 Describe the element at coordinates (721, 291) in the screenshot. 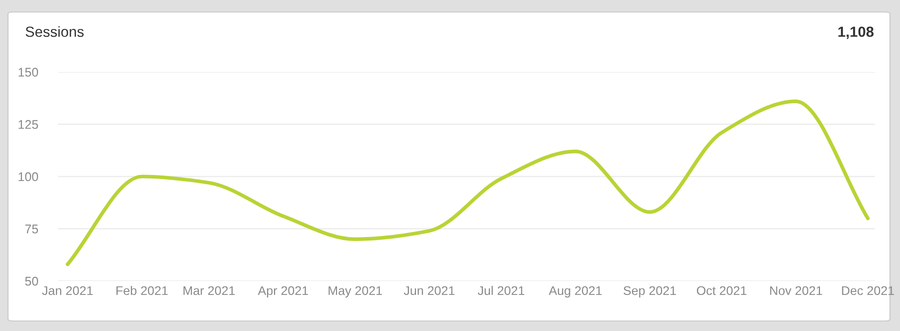

I see `x-tick-label: Oct 2021` at that location.